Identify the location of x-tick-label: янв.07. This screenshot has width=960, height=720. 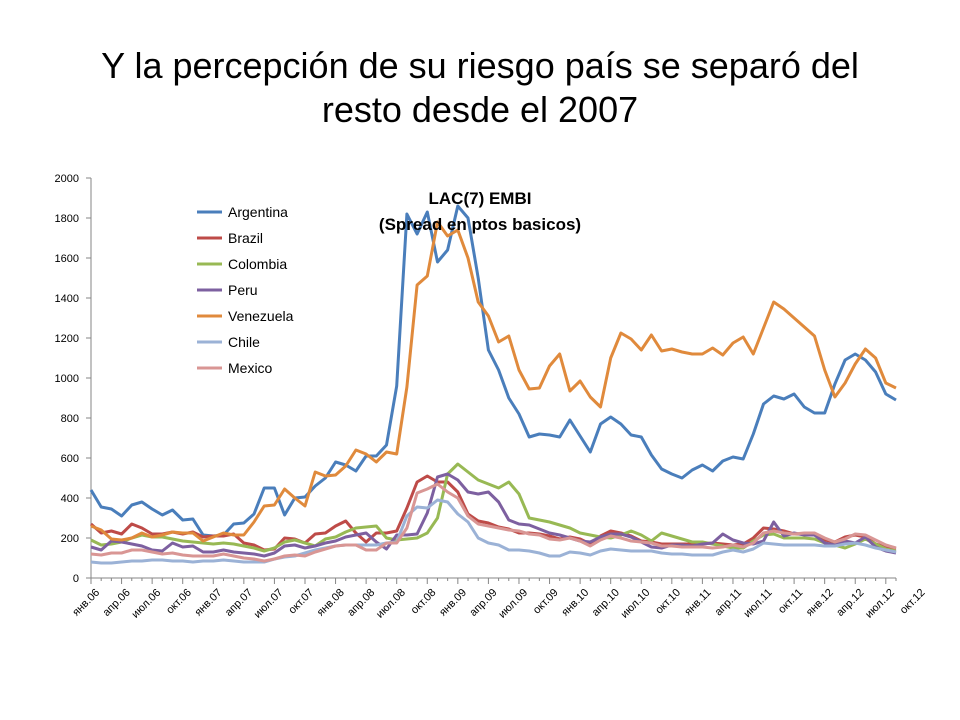
(209, 603).